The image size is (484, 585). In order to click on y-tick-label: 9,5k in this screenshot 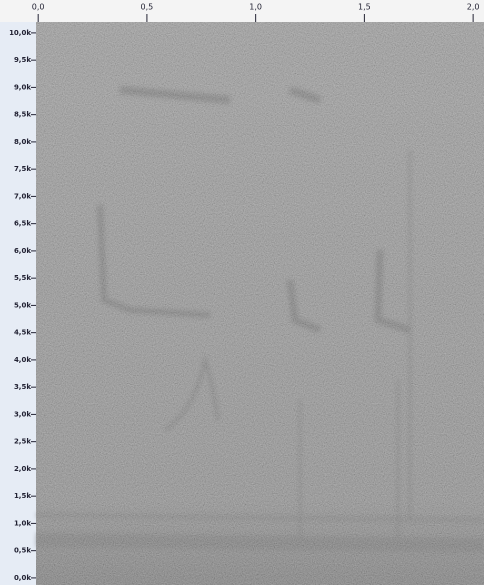, I will do `click(22, 60)`.